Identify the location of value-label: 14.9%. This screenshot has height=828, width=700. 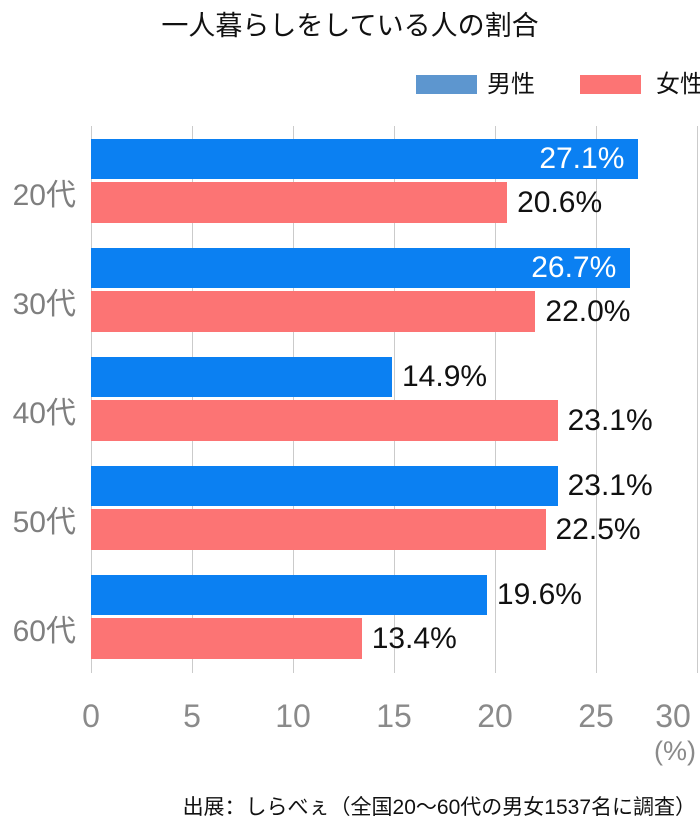
(445, 376).